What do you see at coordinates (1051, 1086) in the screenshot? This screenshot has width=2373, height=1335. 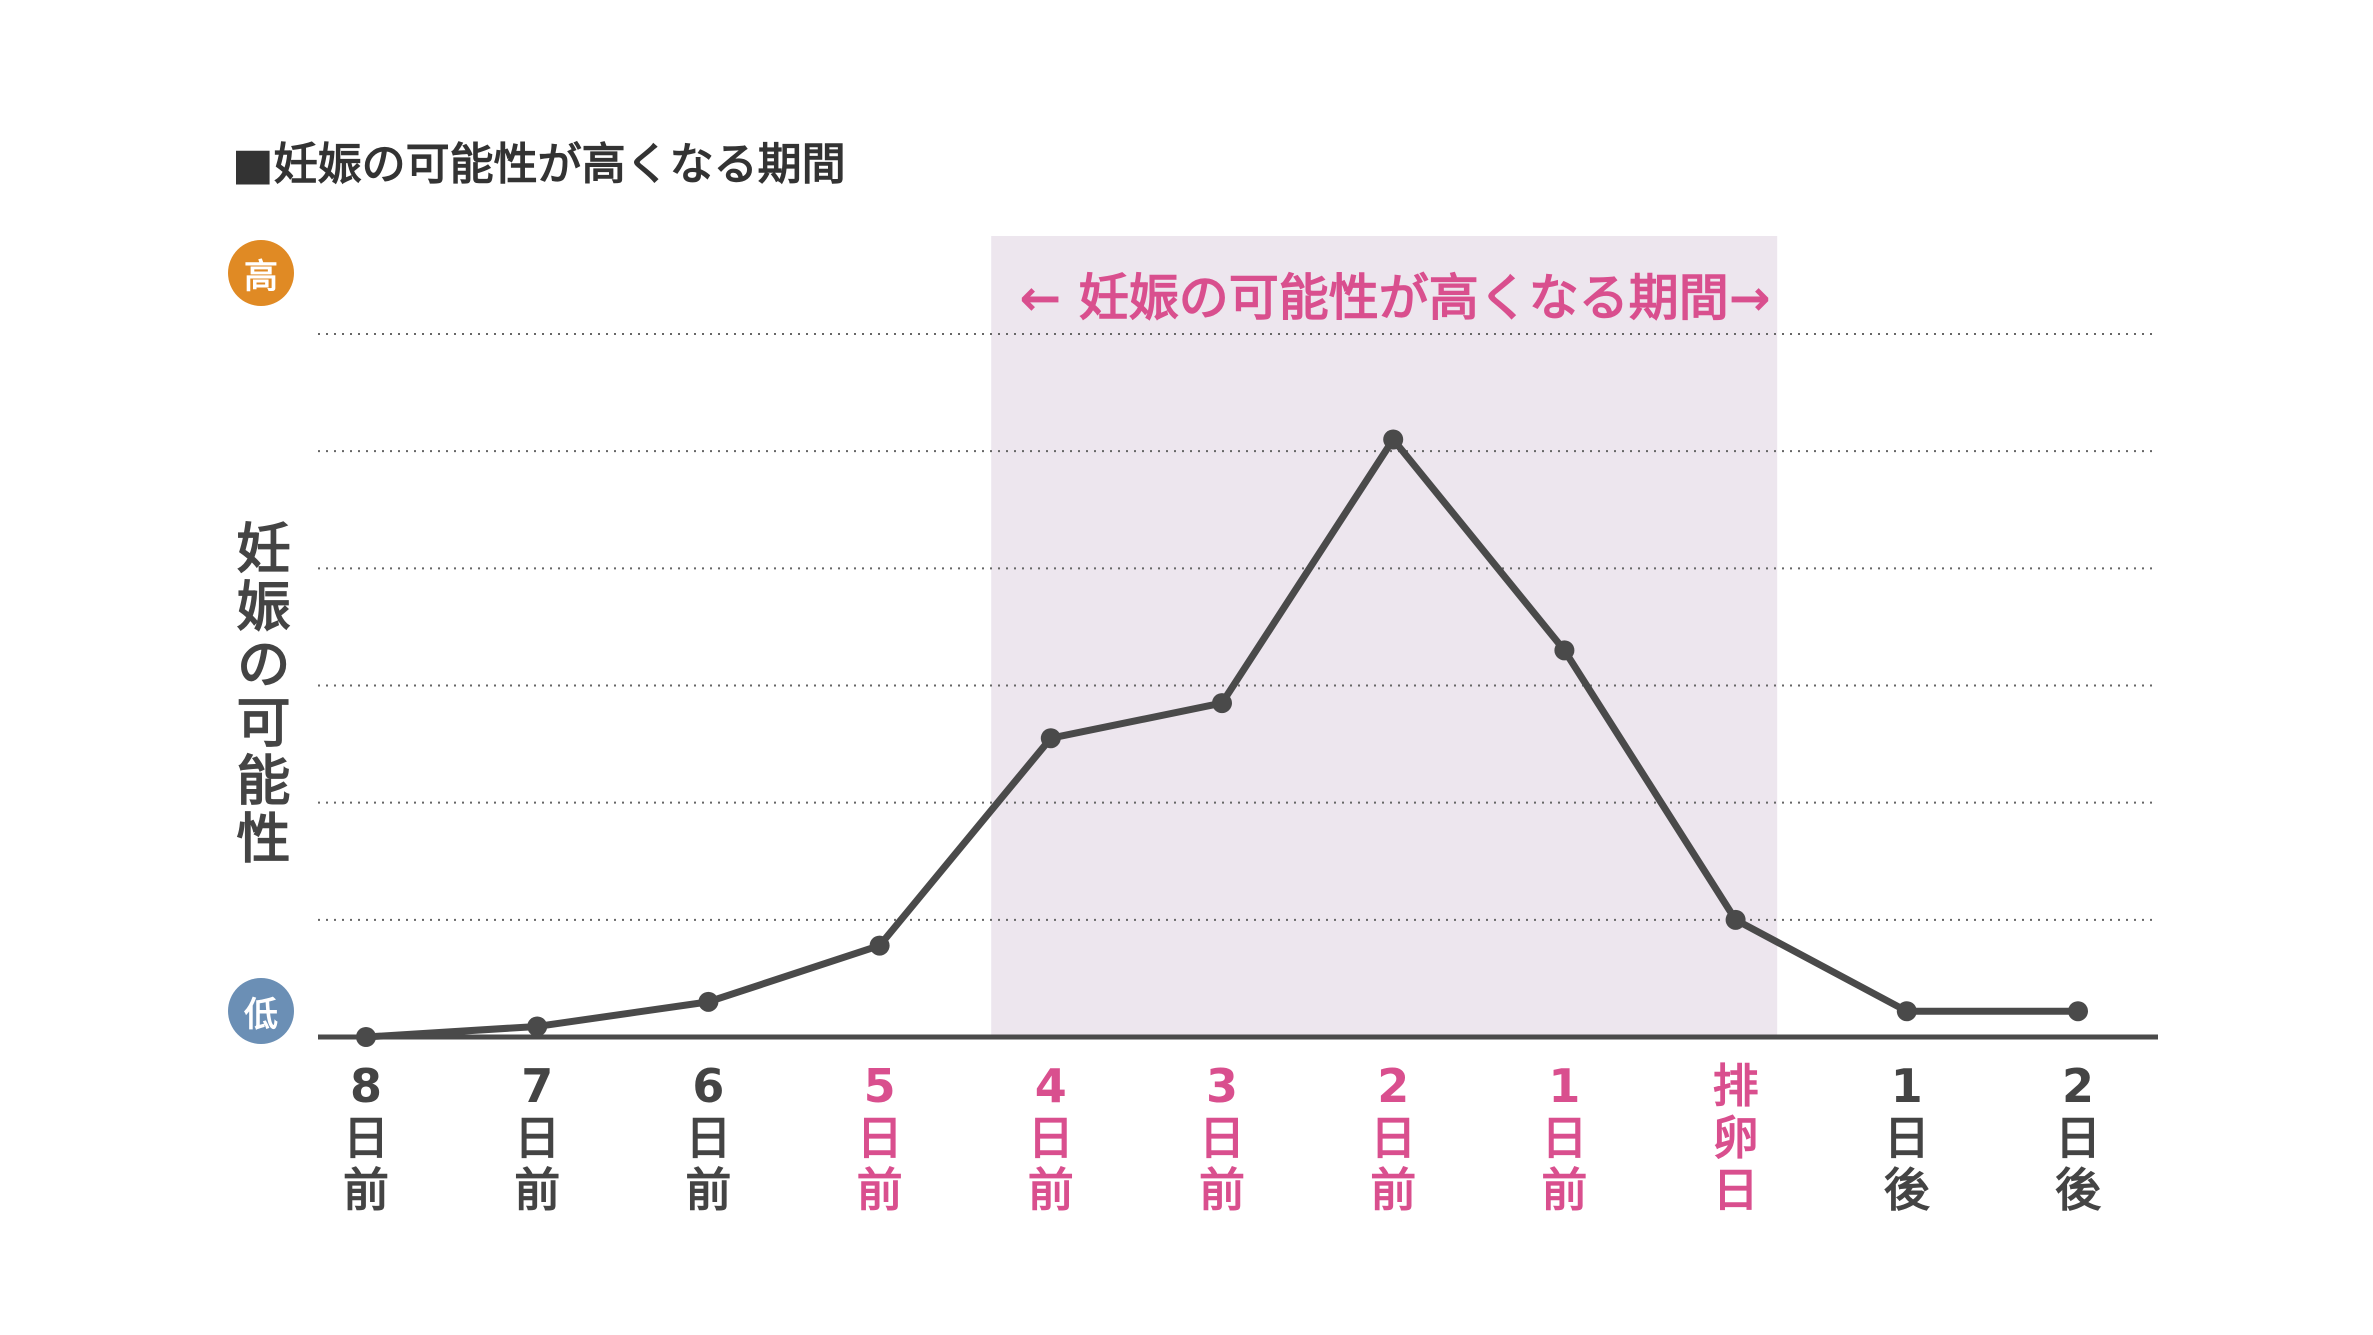 I see `x-tick-label: 4` at bounding box center [1051, 1086].